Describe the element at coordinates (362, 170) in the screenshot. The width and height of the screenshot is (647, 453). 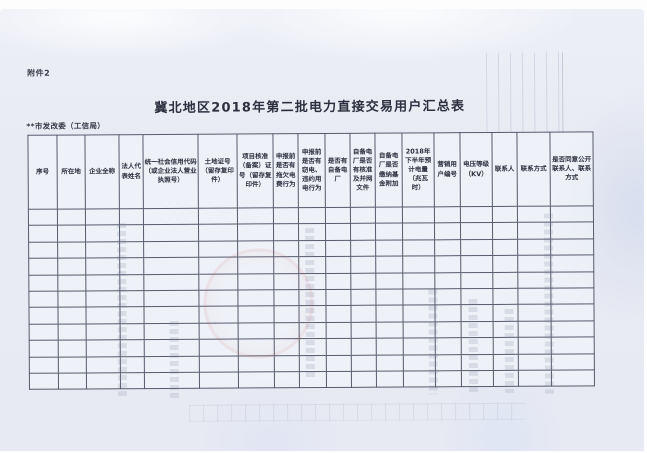
I see `column-header-11: 自备电厂是否有核准及并网文件` at that location.